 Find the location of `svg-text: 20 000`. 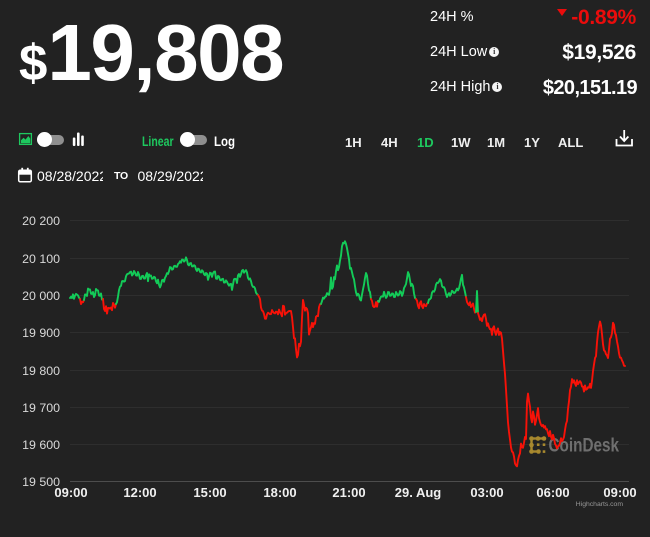

svg-text: 20 000 is located at coordinates (41, 296).